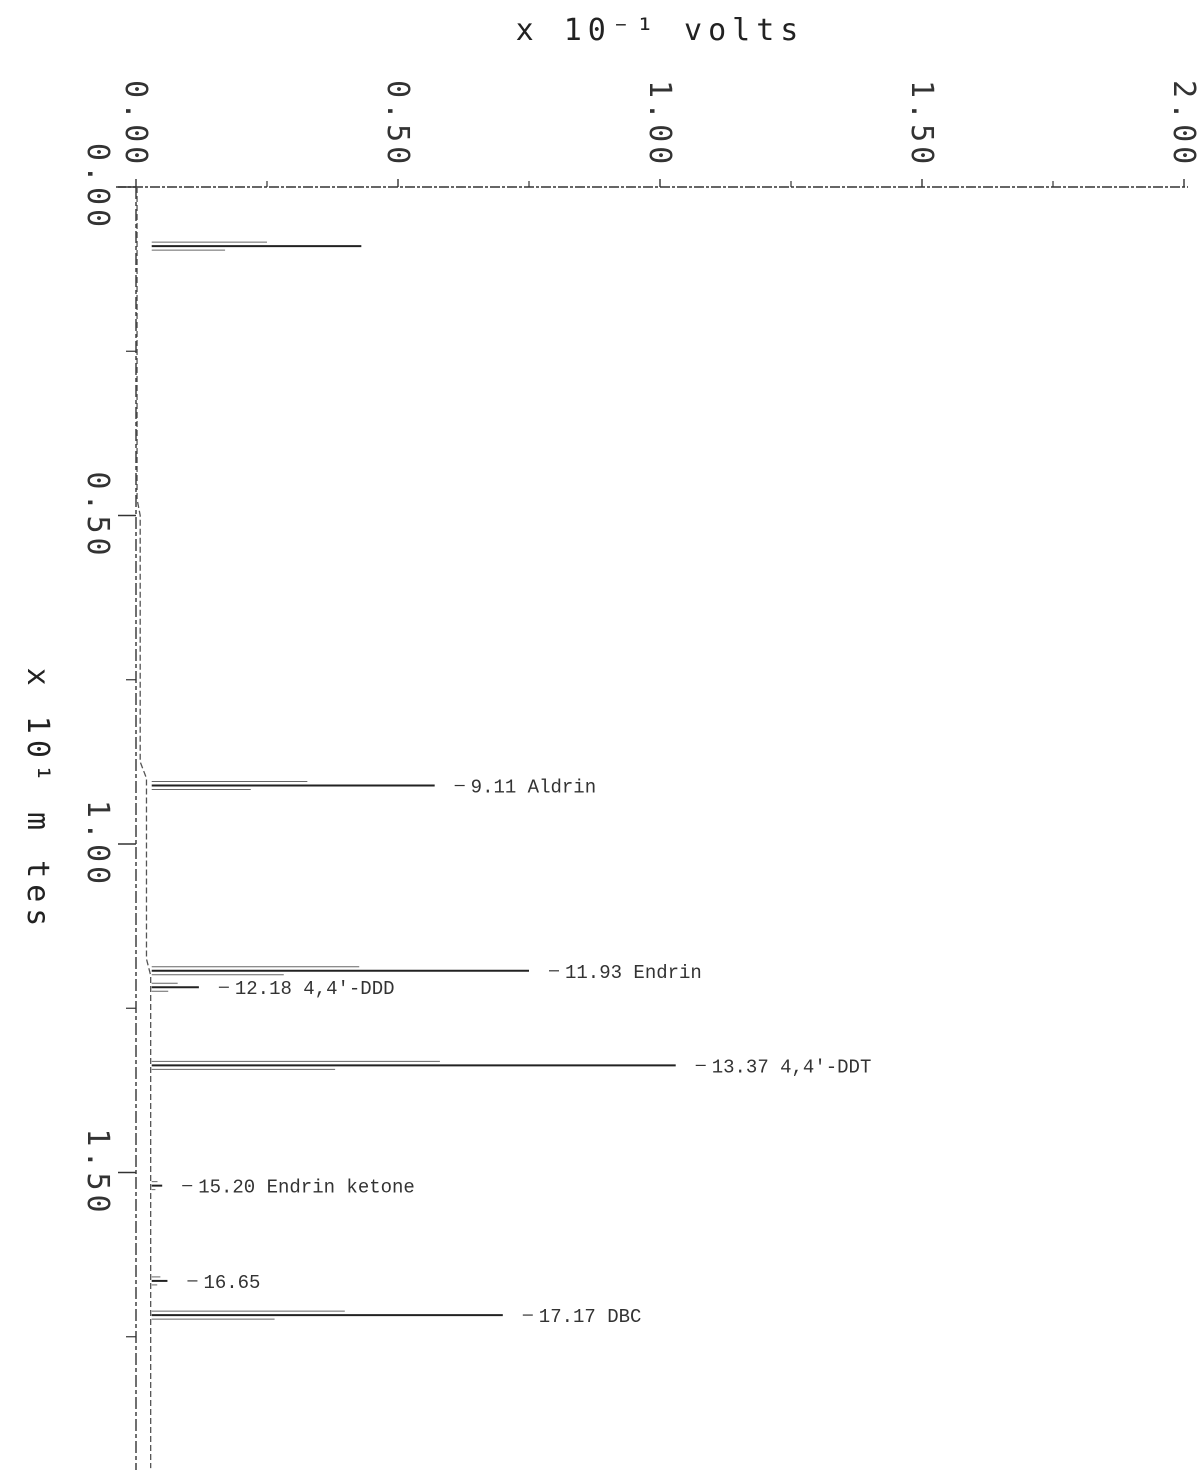 The width and height of the screenshot is (1200, 1470). Describe the element at coordinates (97, 1172) in the screenshot. I see `y-tick-label: 1.50` at that location.